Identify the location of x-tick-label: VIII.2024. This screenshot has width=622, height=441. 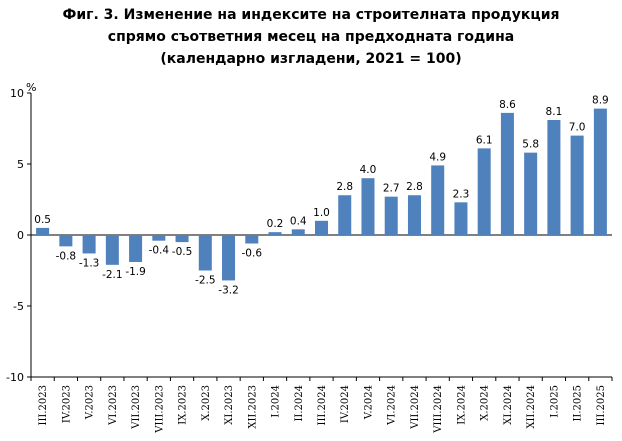
(438, 409).